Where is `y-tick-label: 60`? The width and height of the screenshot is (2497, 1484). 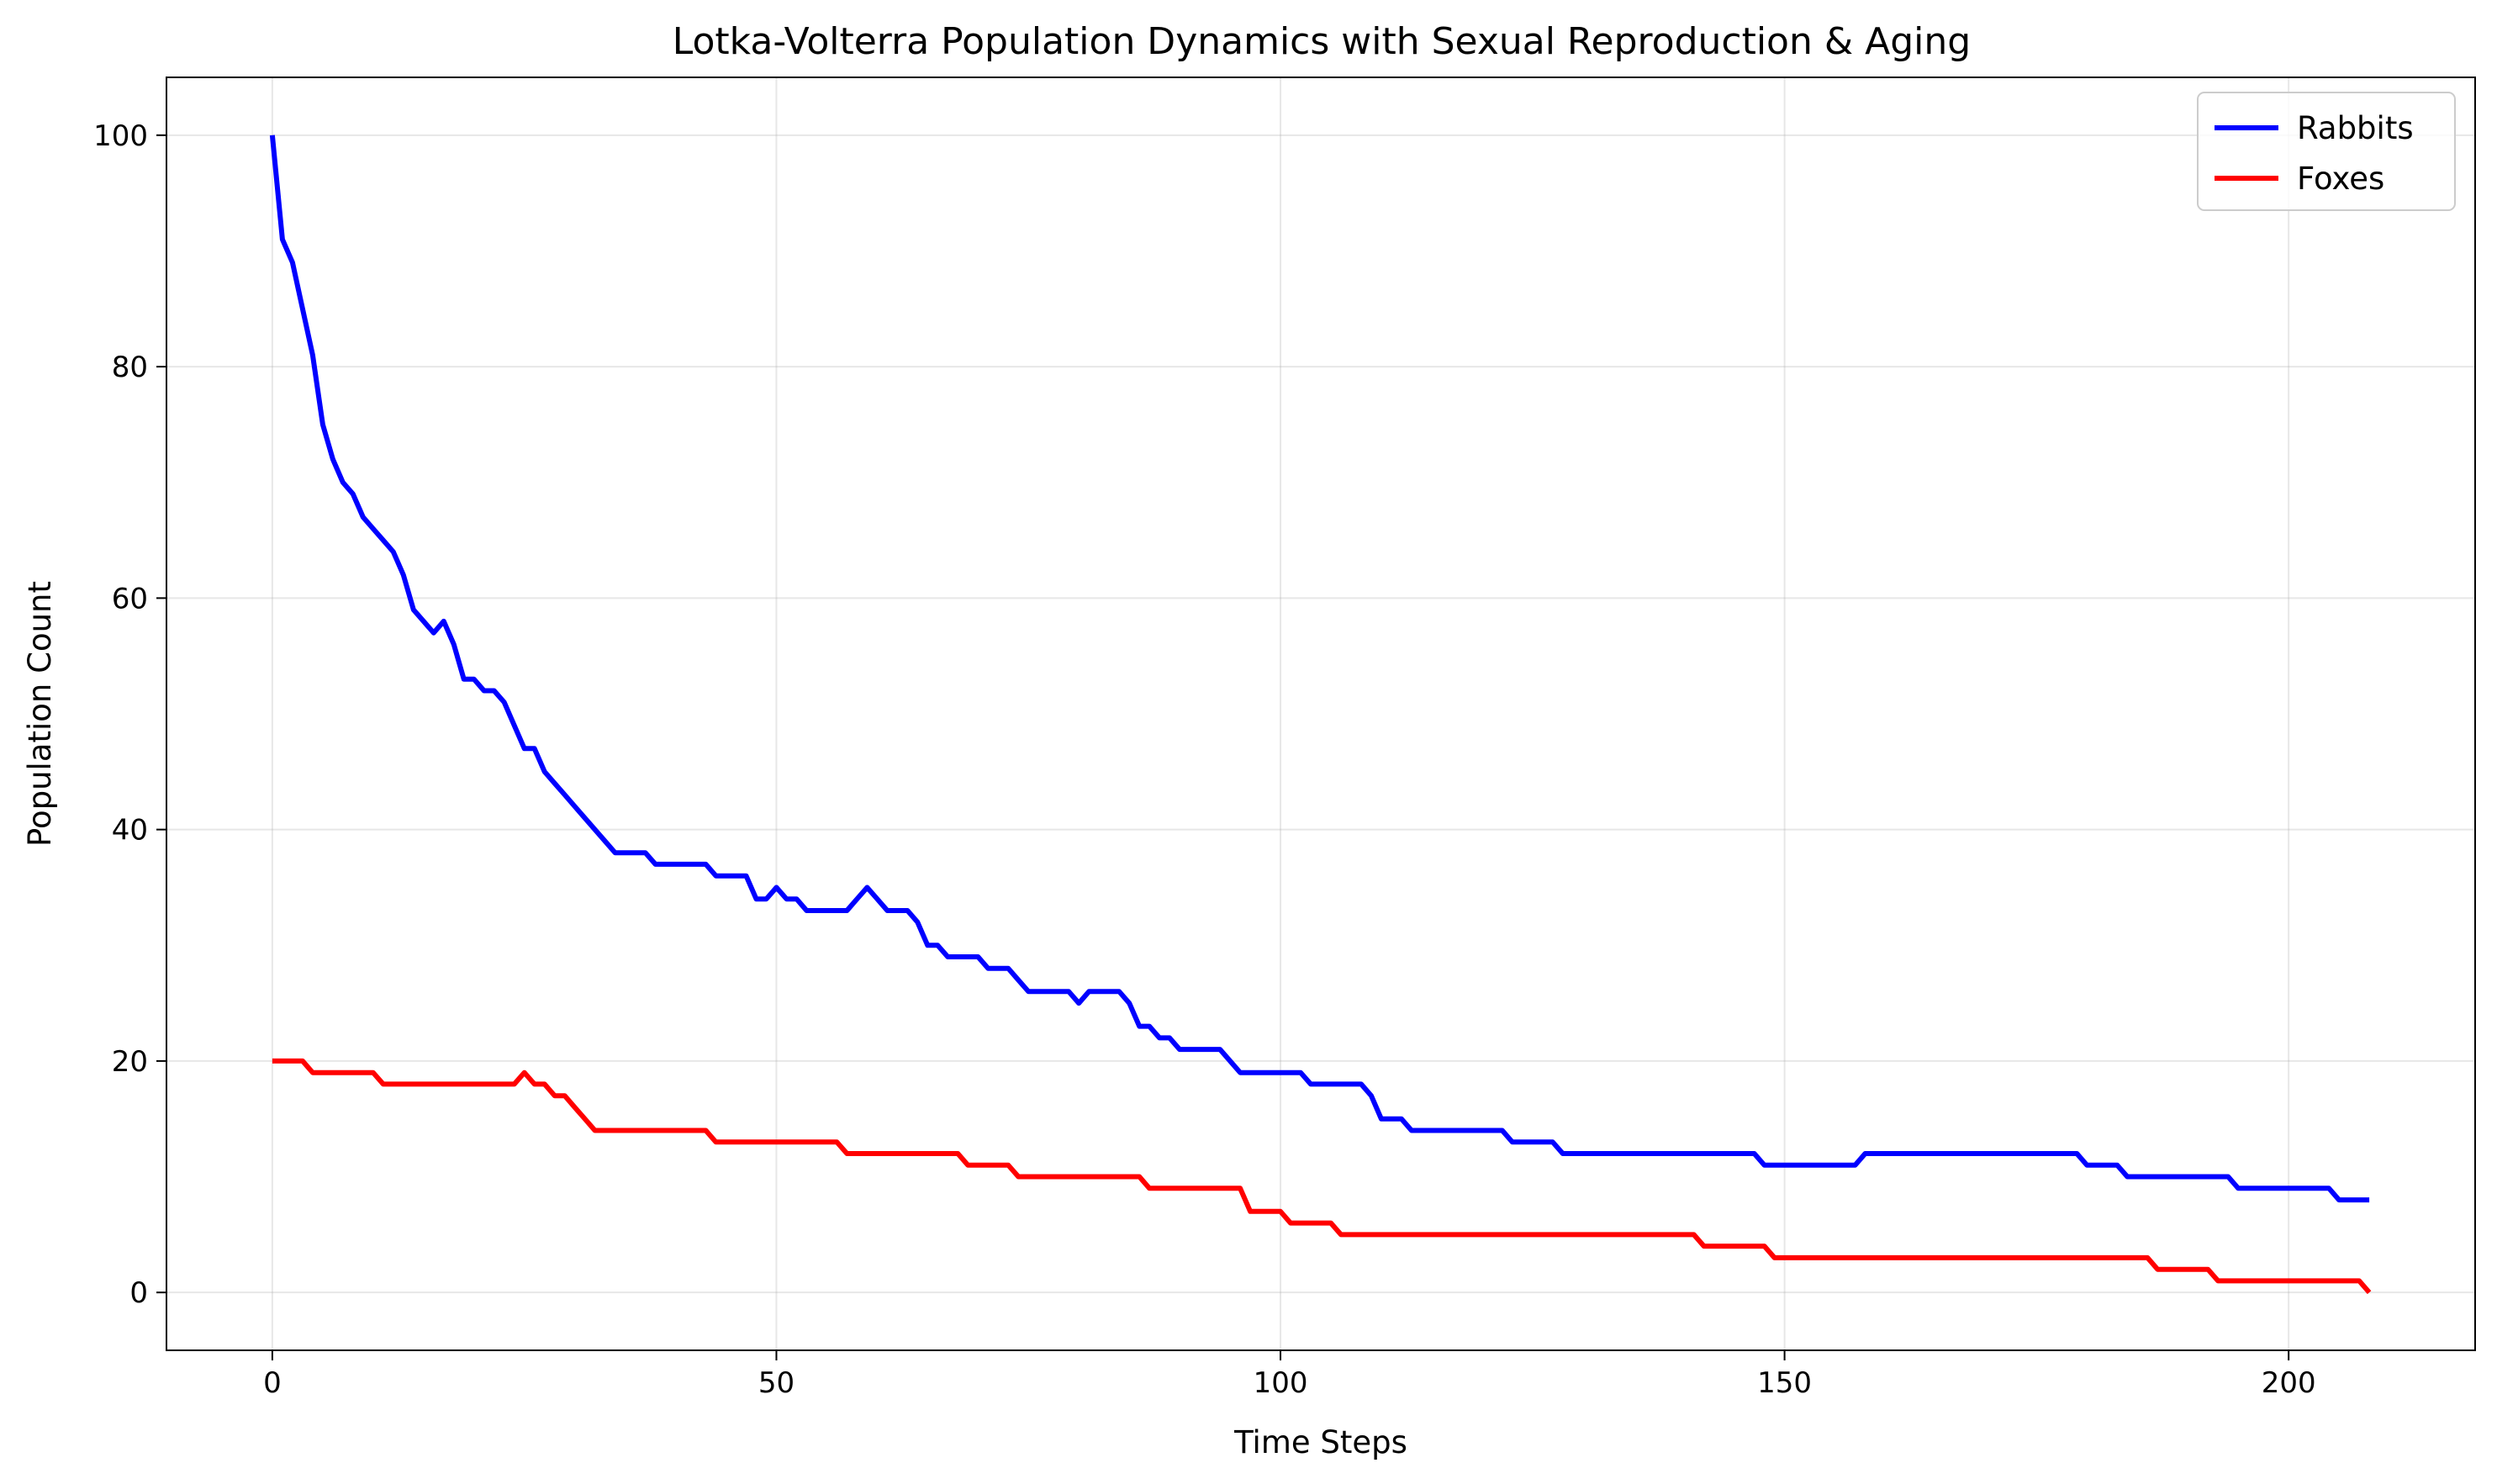
y-tick-label: 60 is located at coordinates (130, 598).